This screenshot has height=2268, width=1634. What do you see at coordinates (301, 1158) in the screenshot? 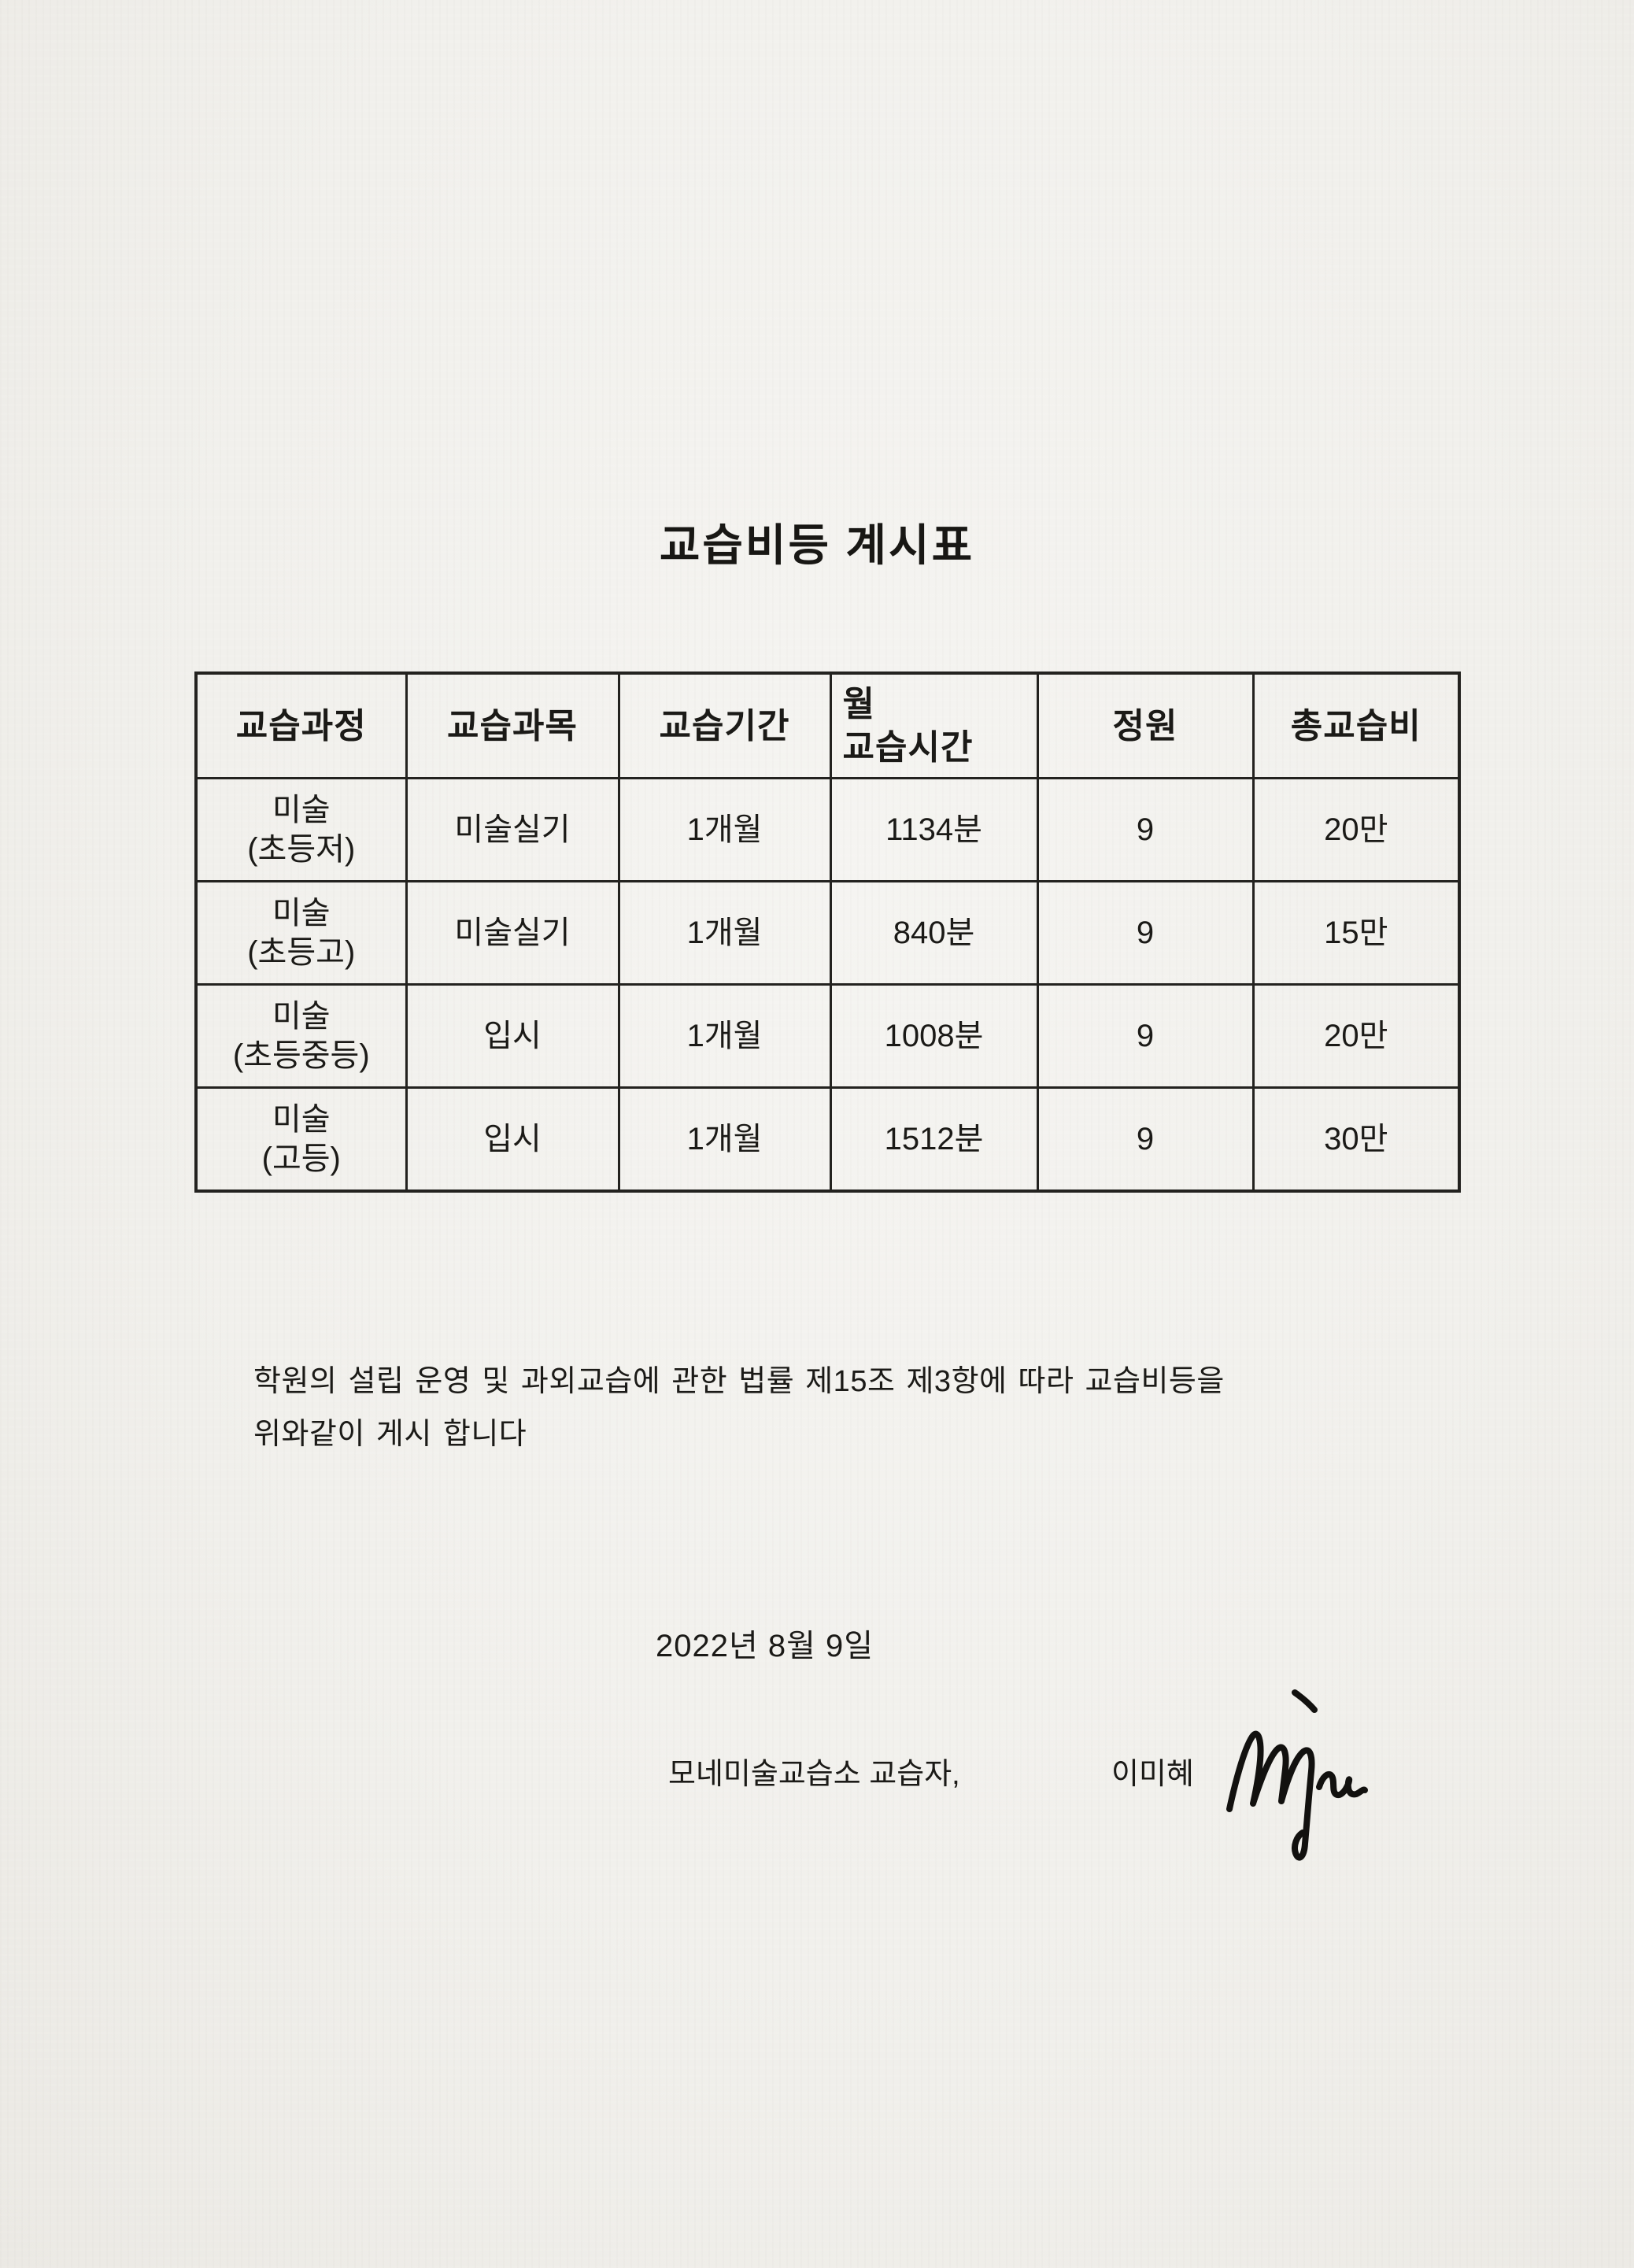
I see `course-line2: (고등)` at bounding box center [301, 1158].